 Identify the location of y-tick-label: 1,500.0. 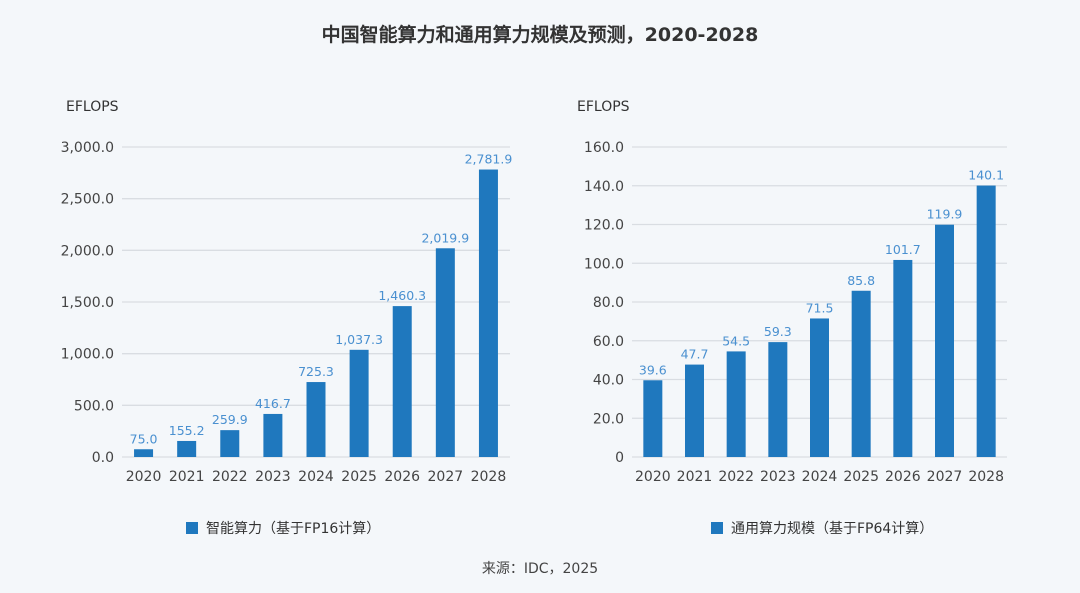
(87, 303).